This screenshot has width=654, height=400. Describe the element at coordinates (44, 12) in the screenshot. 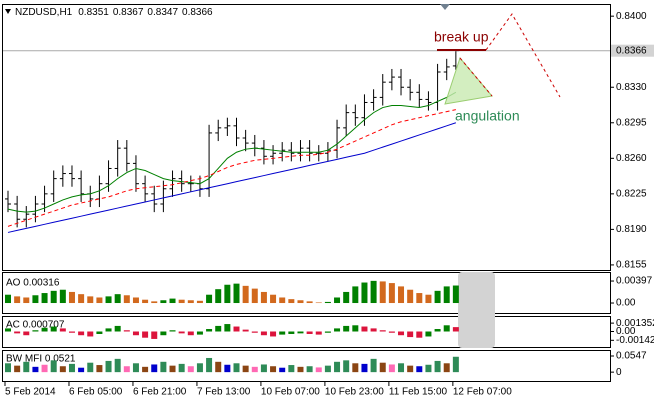

I see `symbol: NZDUSD,H1` at that location.